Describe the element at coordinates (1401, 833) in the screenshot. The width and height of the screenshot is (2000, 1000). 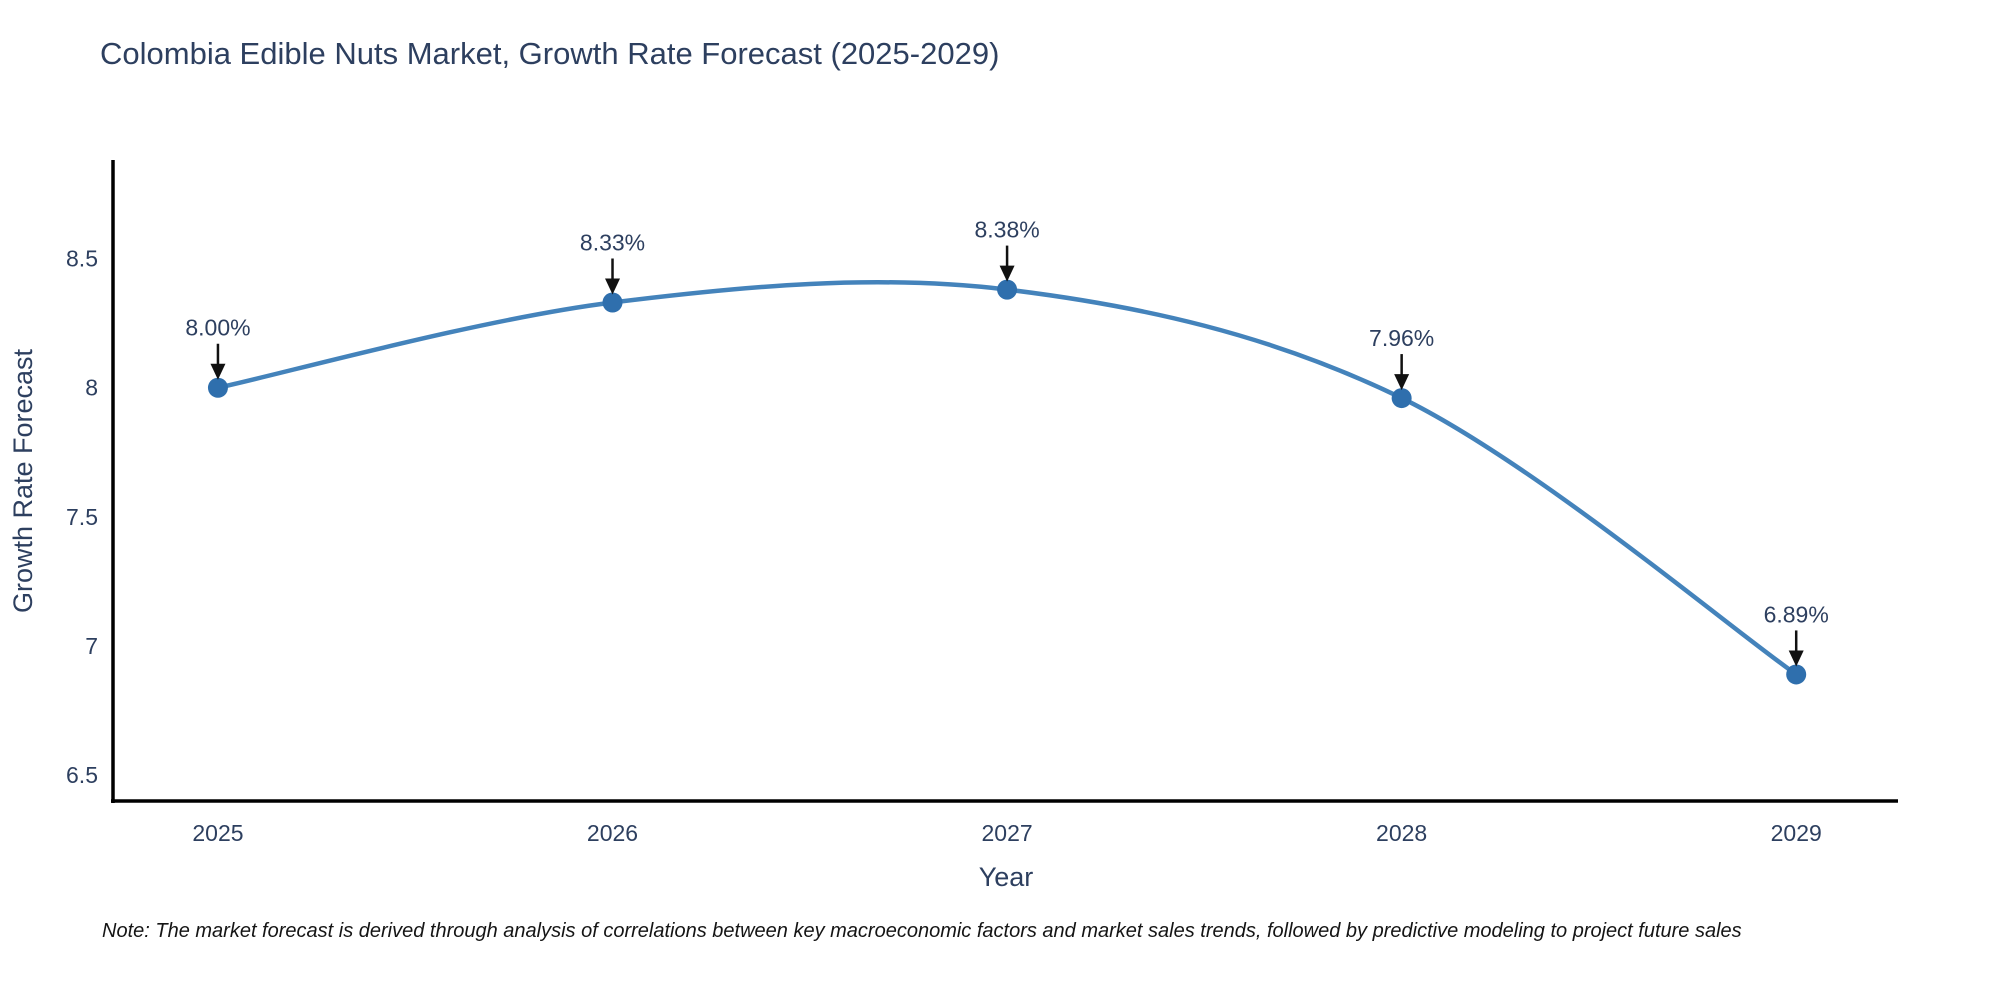
I see `x-tick-label: 2028` at that location.